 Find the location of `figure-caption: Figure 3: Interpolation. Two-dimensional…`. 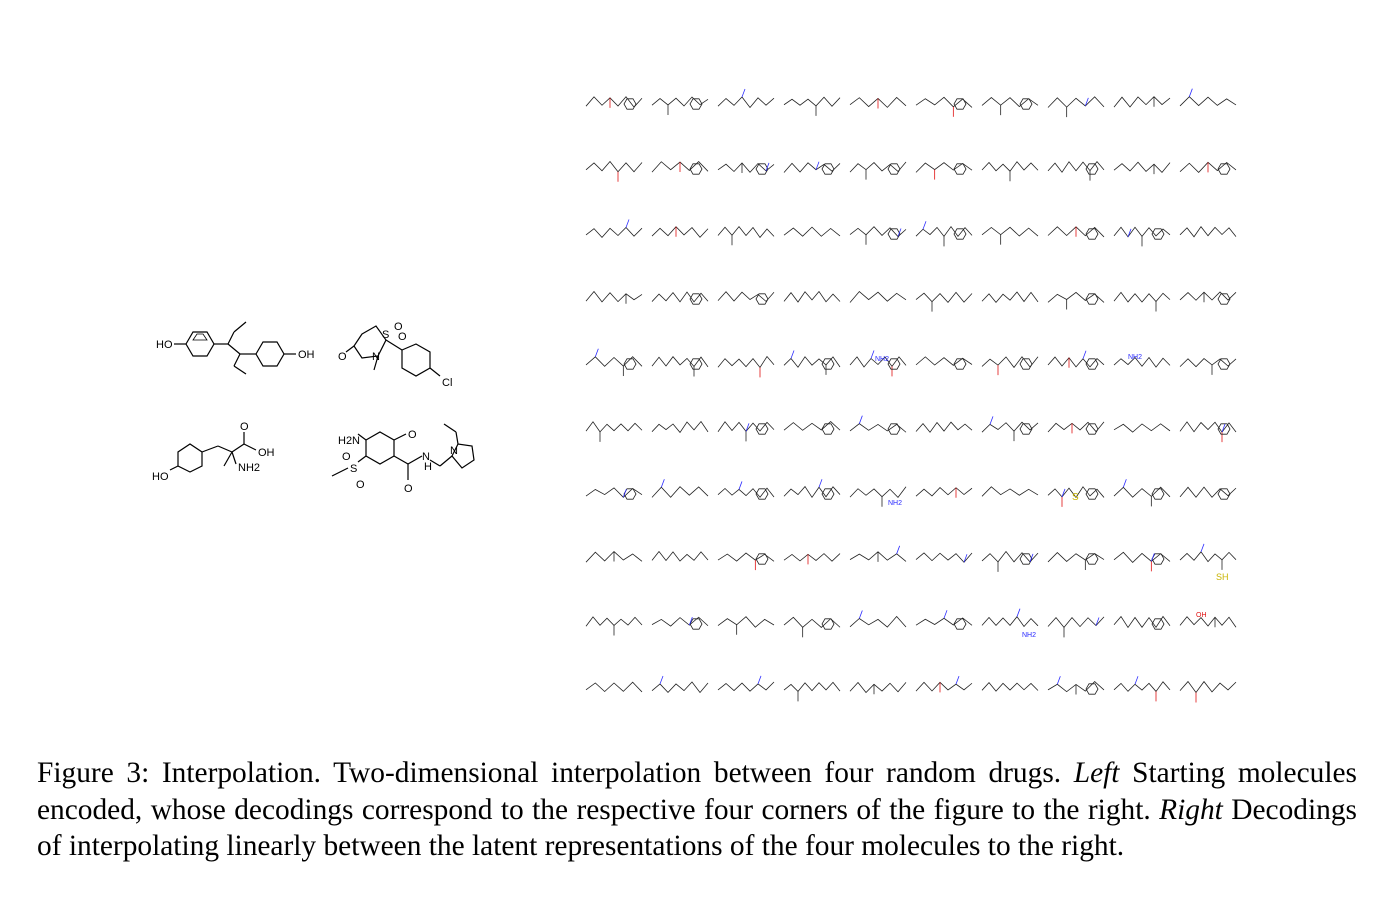

figure-caption: Figure 3: Interpolation. Two-dimensional… is located at coordinates (697, 810).